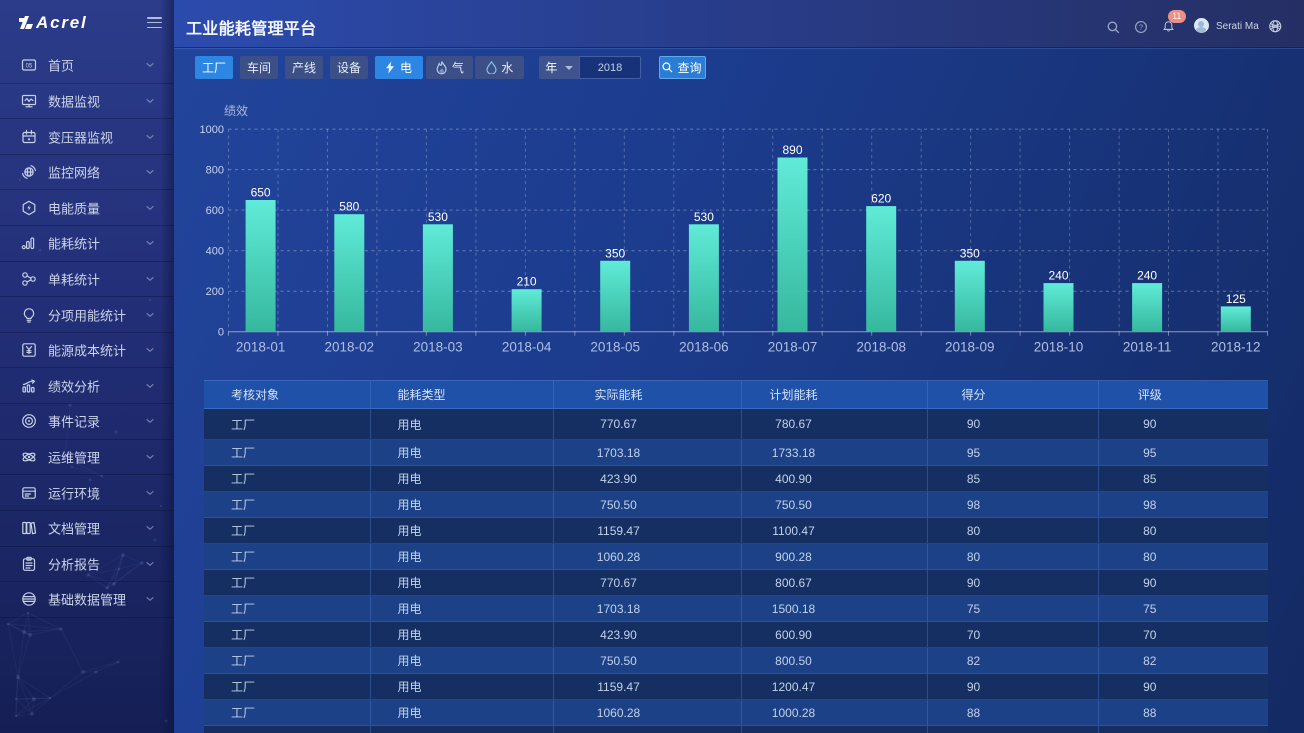 The height and width of the screenshot is (733, 1304). Describe the element at coordinates (29, 67) in the screenshot. I see `svg-text: 05` at that location.